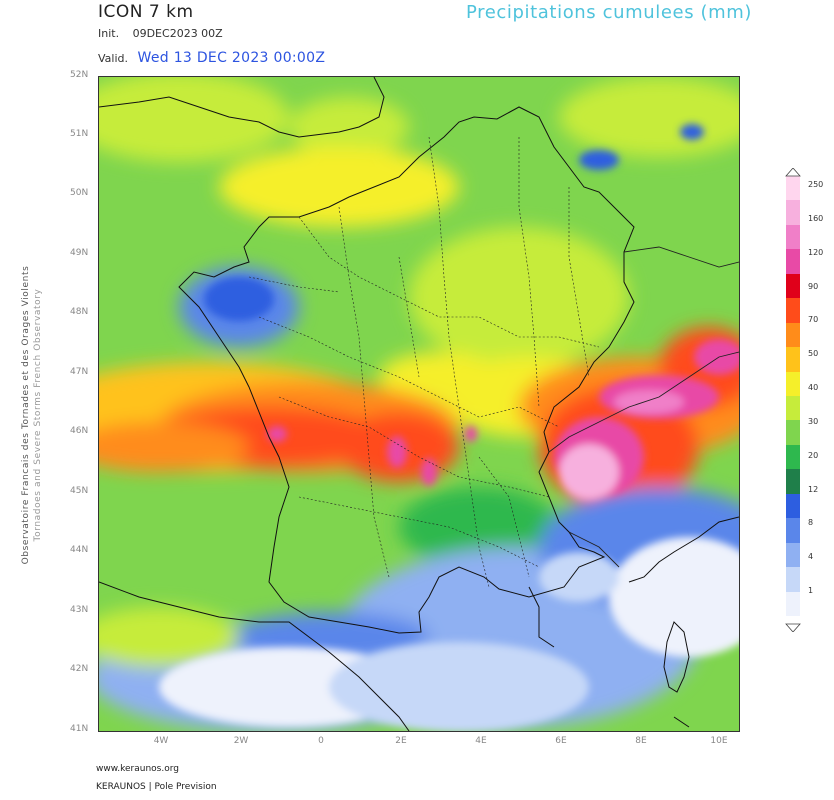 The width and height of the screenshot is (834, 800). What do you see at coordinates (156, 787) in the screenshot?
I see `footer-brand: KERAUNOS | Pole Prevision` at bounding box center [156, 787].